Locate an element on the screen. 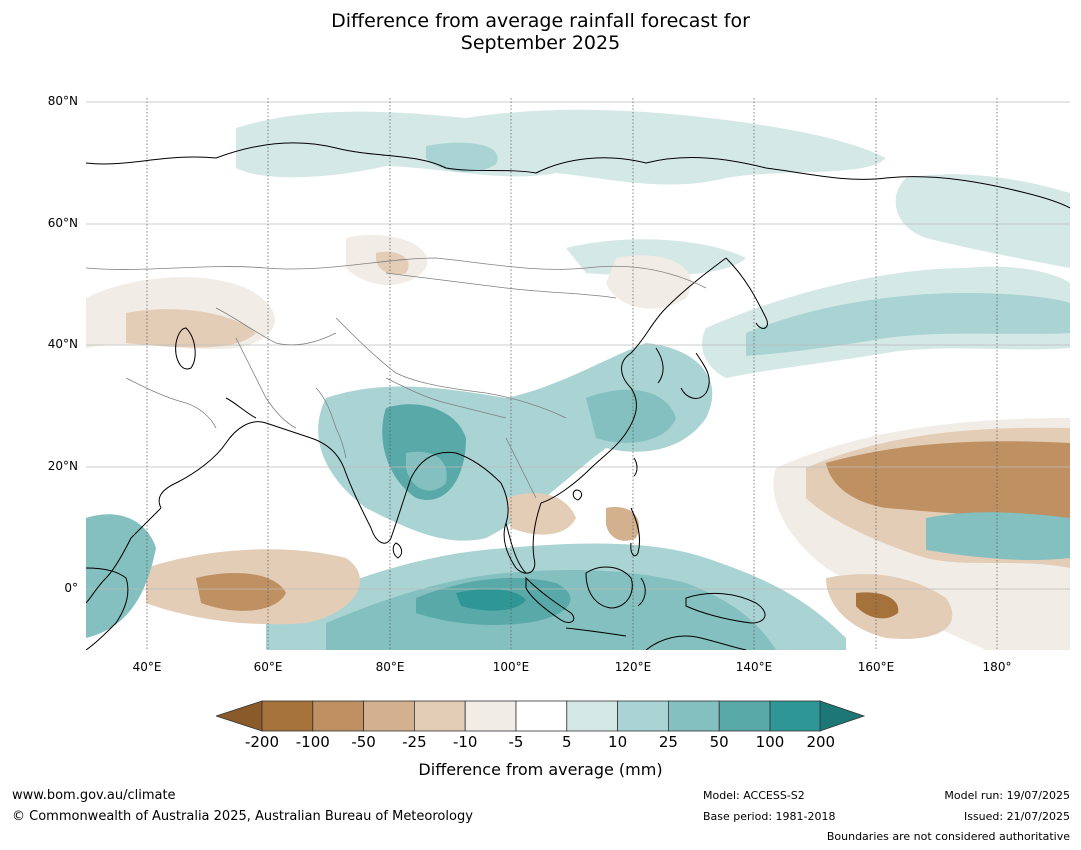 Image resolution: width=1081 pixels, height=850 pixels. dry-field-indochina is located at coordinates (541, 514).